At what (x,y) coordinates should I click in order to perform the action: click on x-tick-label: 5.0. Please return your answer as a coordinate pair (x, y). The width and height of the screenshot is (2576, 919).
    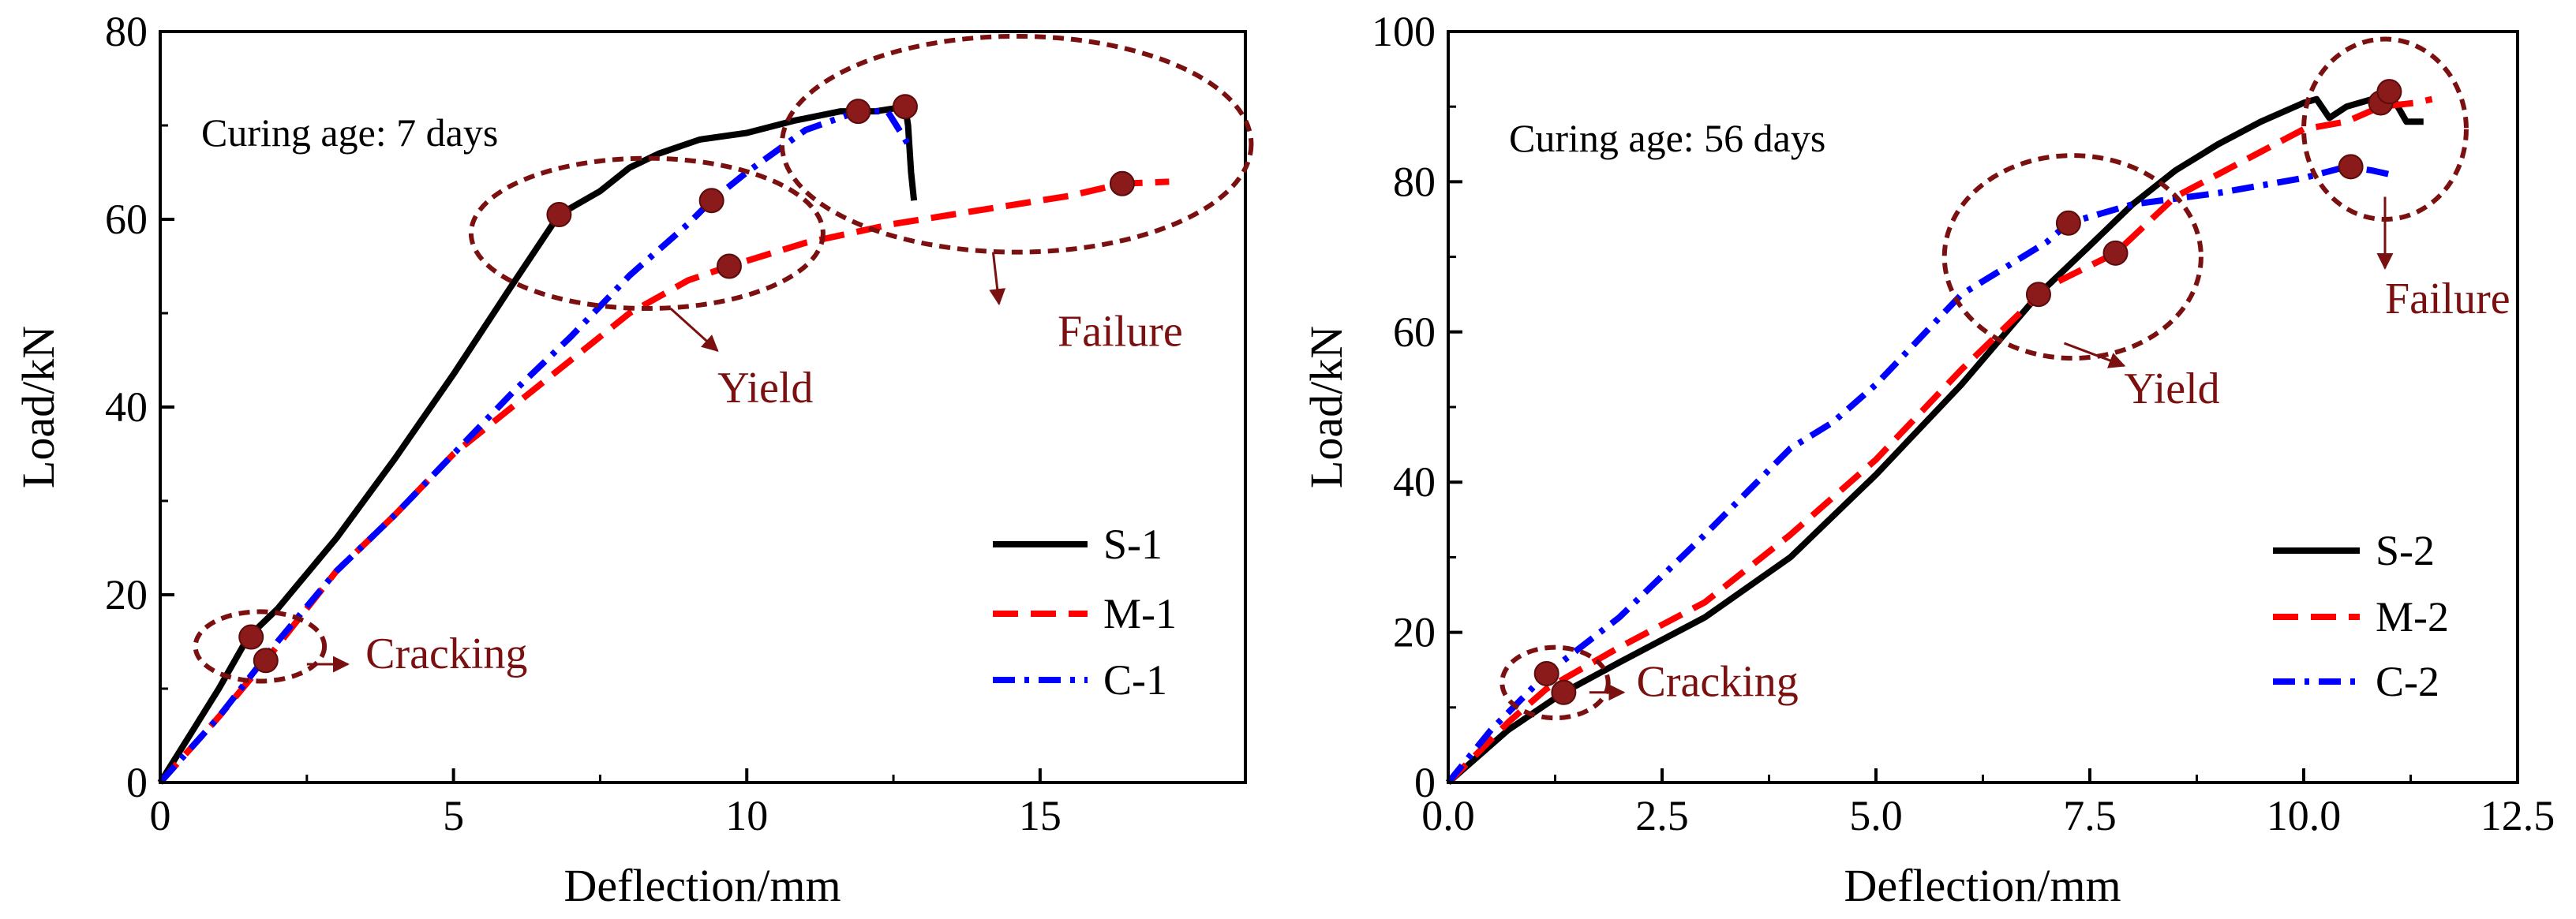
    Looking at the image, I should click on (1876, 816).